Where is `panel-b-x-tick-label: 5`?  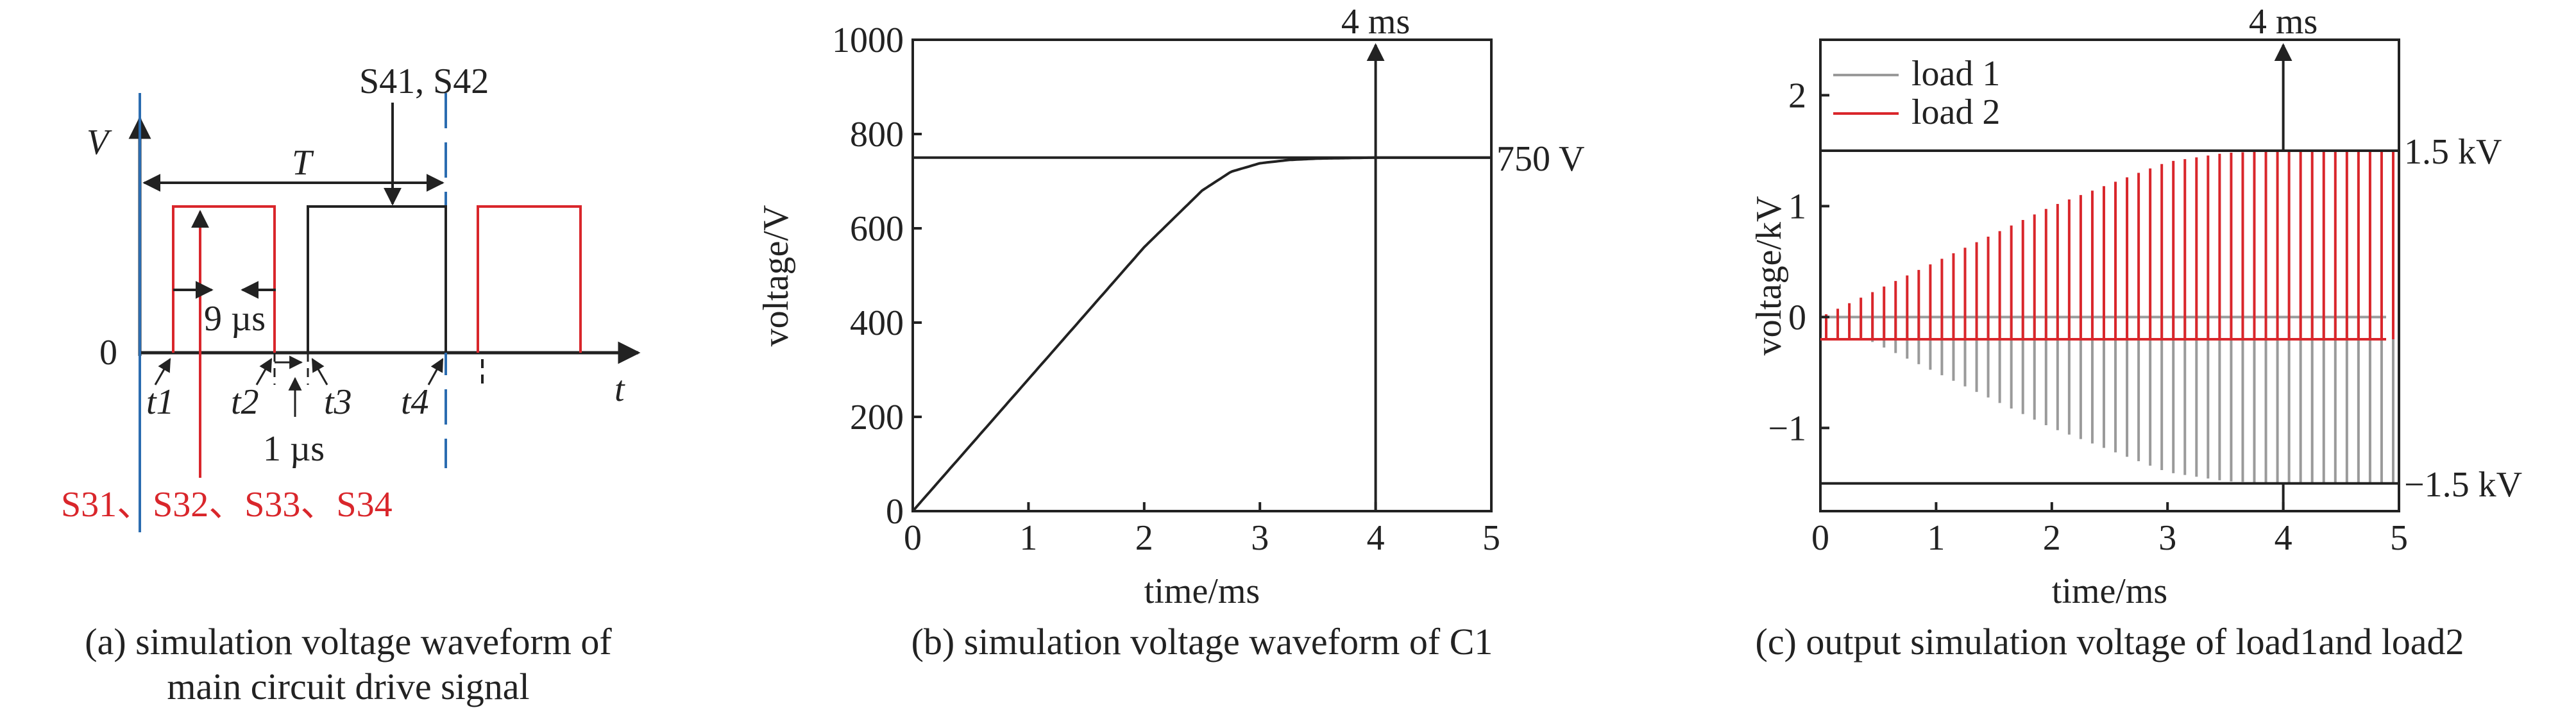 panel-b-x-tick-label: 5 is located at coordinates (1491, 538).